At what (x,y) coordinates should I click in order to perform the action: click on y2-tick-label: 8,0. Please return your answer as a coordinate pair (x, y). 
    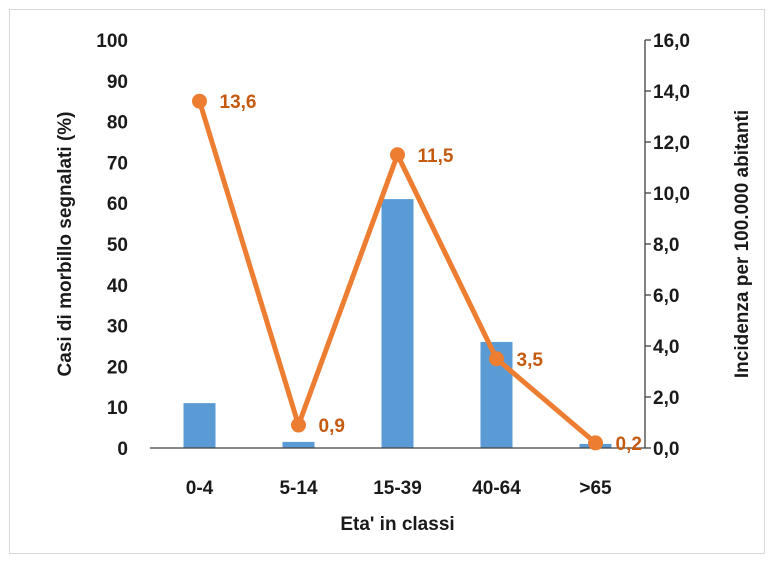
    Looking at the image, I should click on (666, 245).